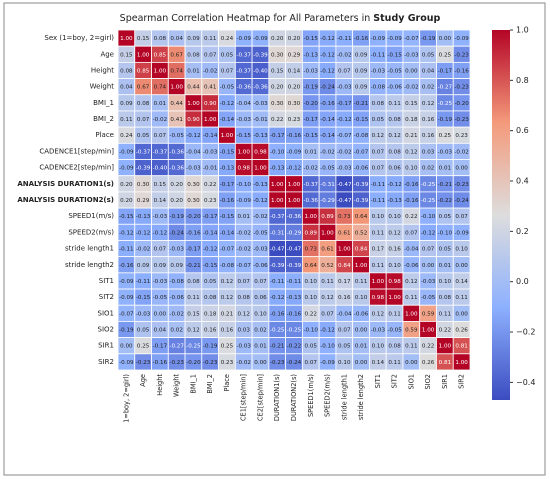 The width and height of the screenshot is (550, 479). Describe the element at coordinates (177, 385) in the screenshot. I see `column-label: Weight` at that location.